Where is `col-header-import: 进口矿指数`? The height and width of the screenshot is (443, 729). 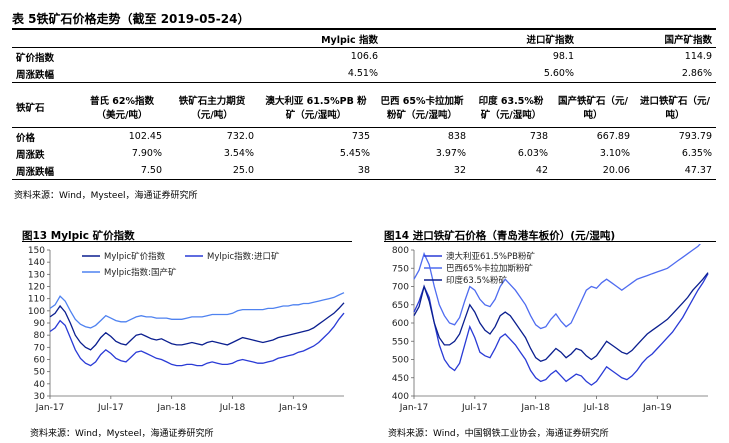
col-header-import: 进口矿指数 is located at coordinates (550, 40).